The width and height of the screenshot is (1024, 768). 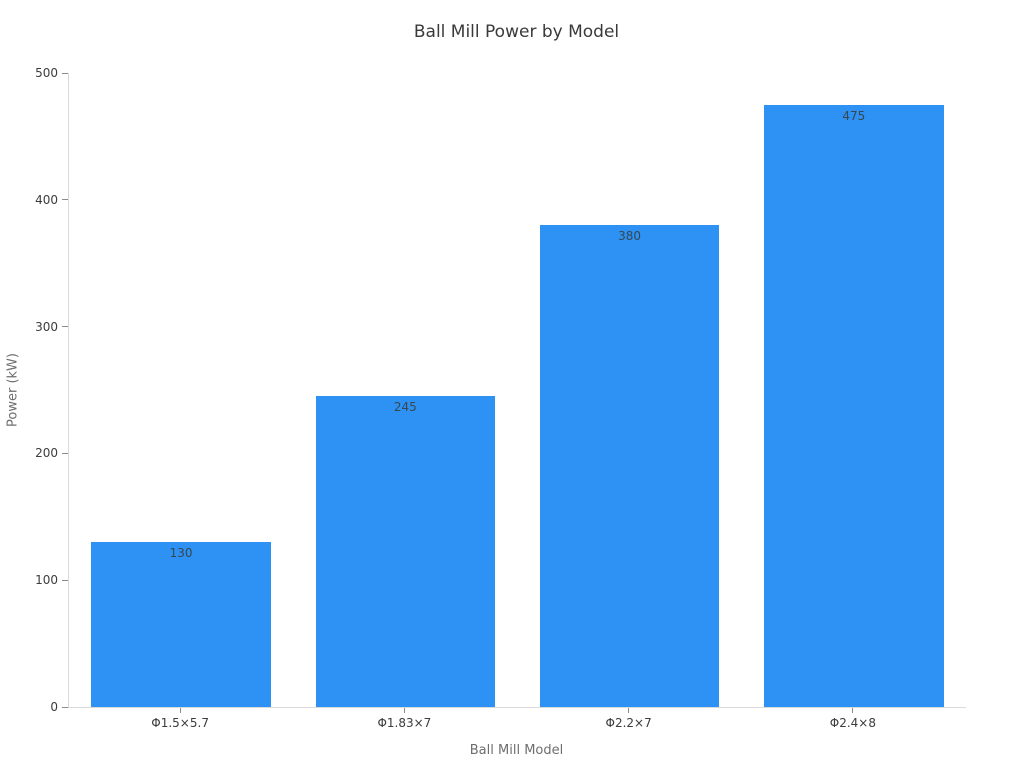 What do you see at coordinates (46, 73) in the screenshot?
I see `y-tick-label: 500` at bounding box center [46, 73].